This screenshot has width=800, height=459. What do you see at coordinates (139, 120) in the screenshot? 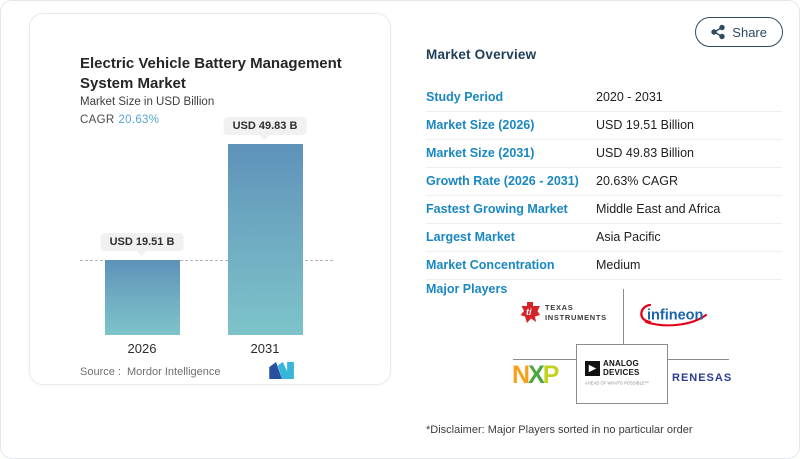
I see `cagr-value: 20.63%` at bounding box center [139, 120].